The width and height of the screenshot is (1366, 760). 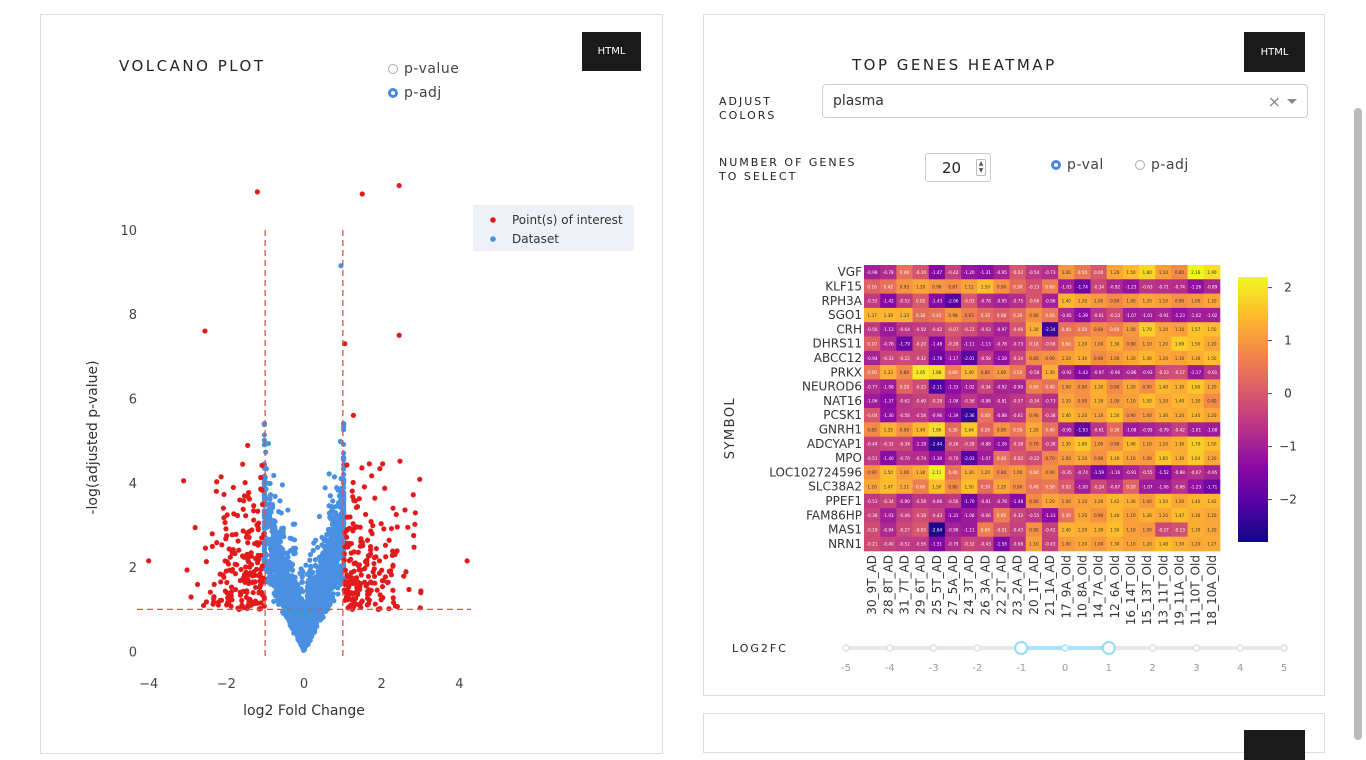 What do you see at coordinates (905, 272) in the screenshot?
I see `heatmap-cell-label: 0.40` at bounding box center [905, 272].